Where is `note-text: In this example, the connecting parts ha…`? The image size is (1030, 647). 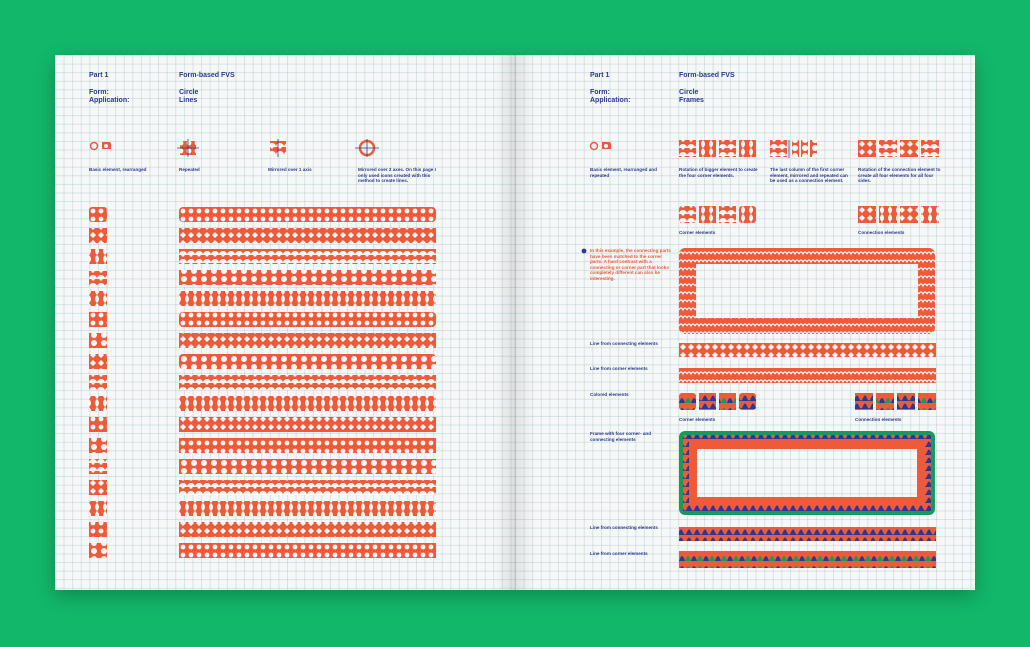 note-text: In this example, the connecting parts ha… is located at coordinates (630, 264).